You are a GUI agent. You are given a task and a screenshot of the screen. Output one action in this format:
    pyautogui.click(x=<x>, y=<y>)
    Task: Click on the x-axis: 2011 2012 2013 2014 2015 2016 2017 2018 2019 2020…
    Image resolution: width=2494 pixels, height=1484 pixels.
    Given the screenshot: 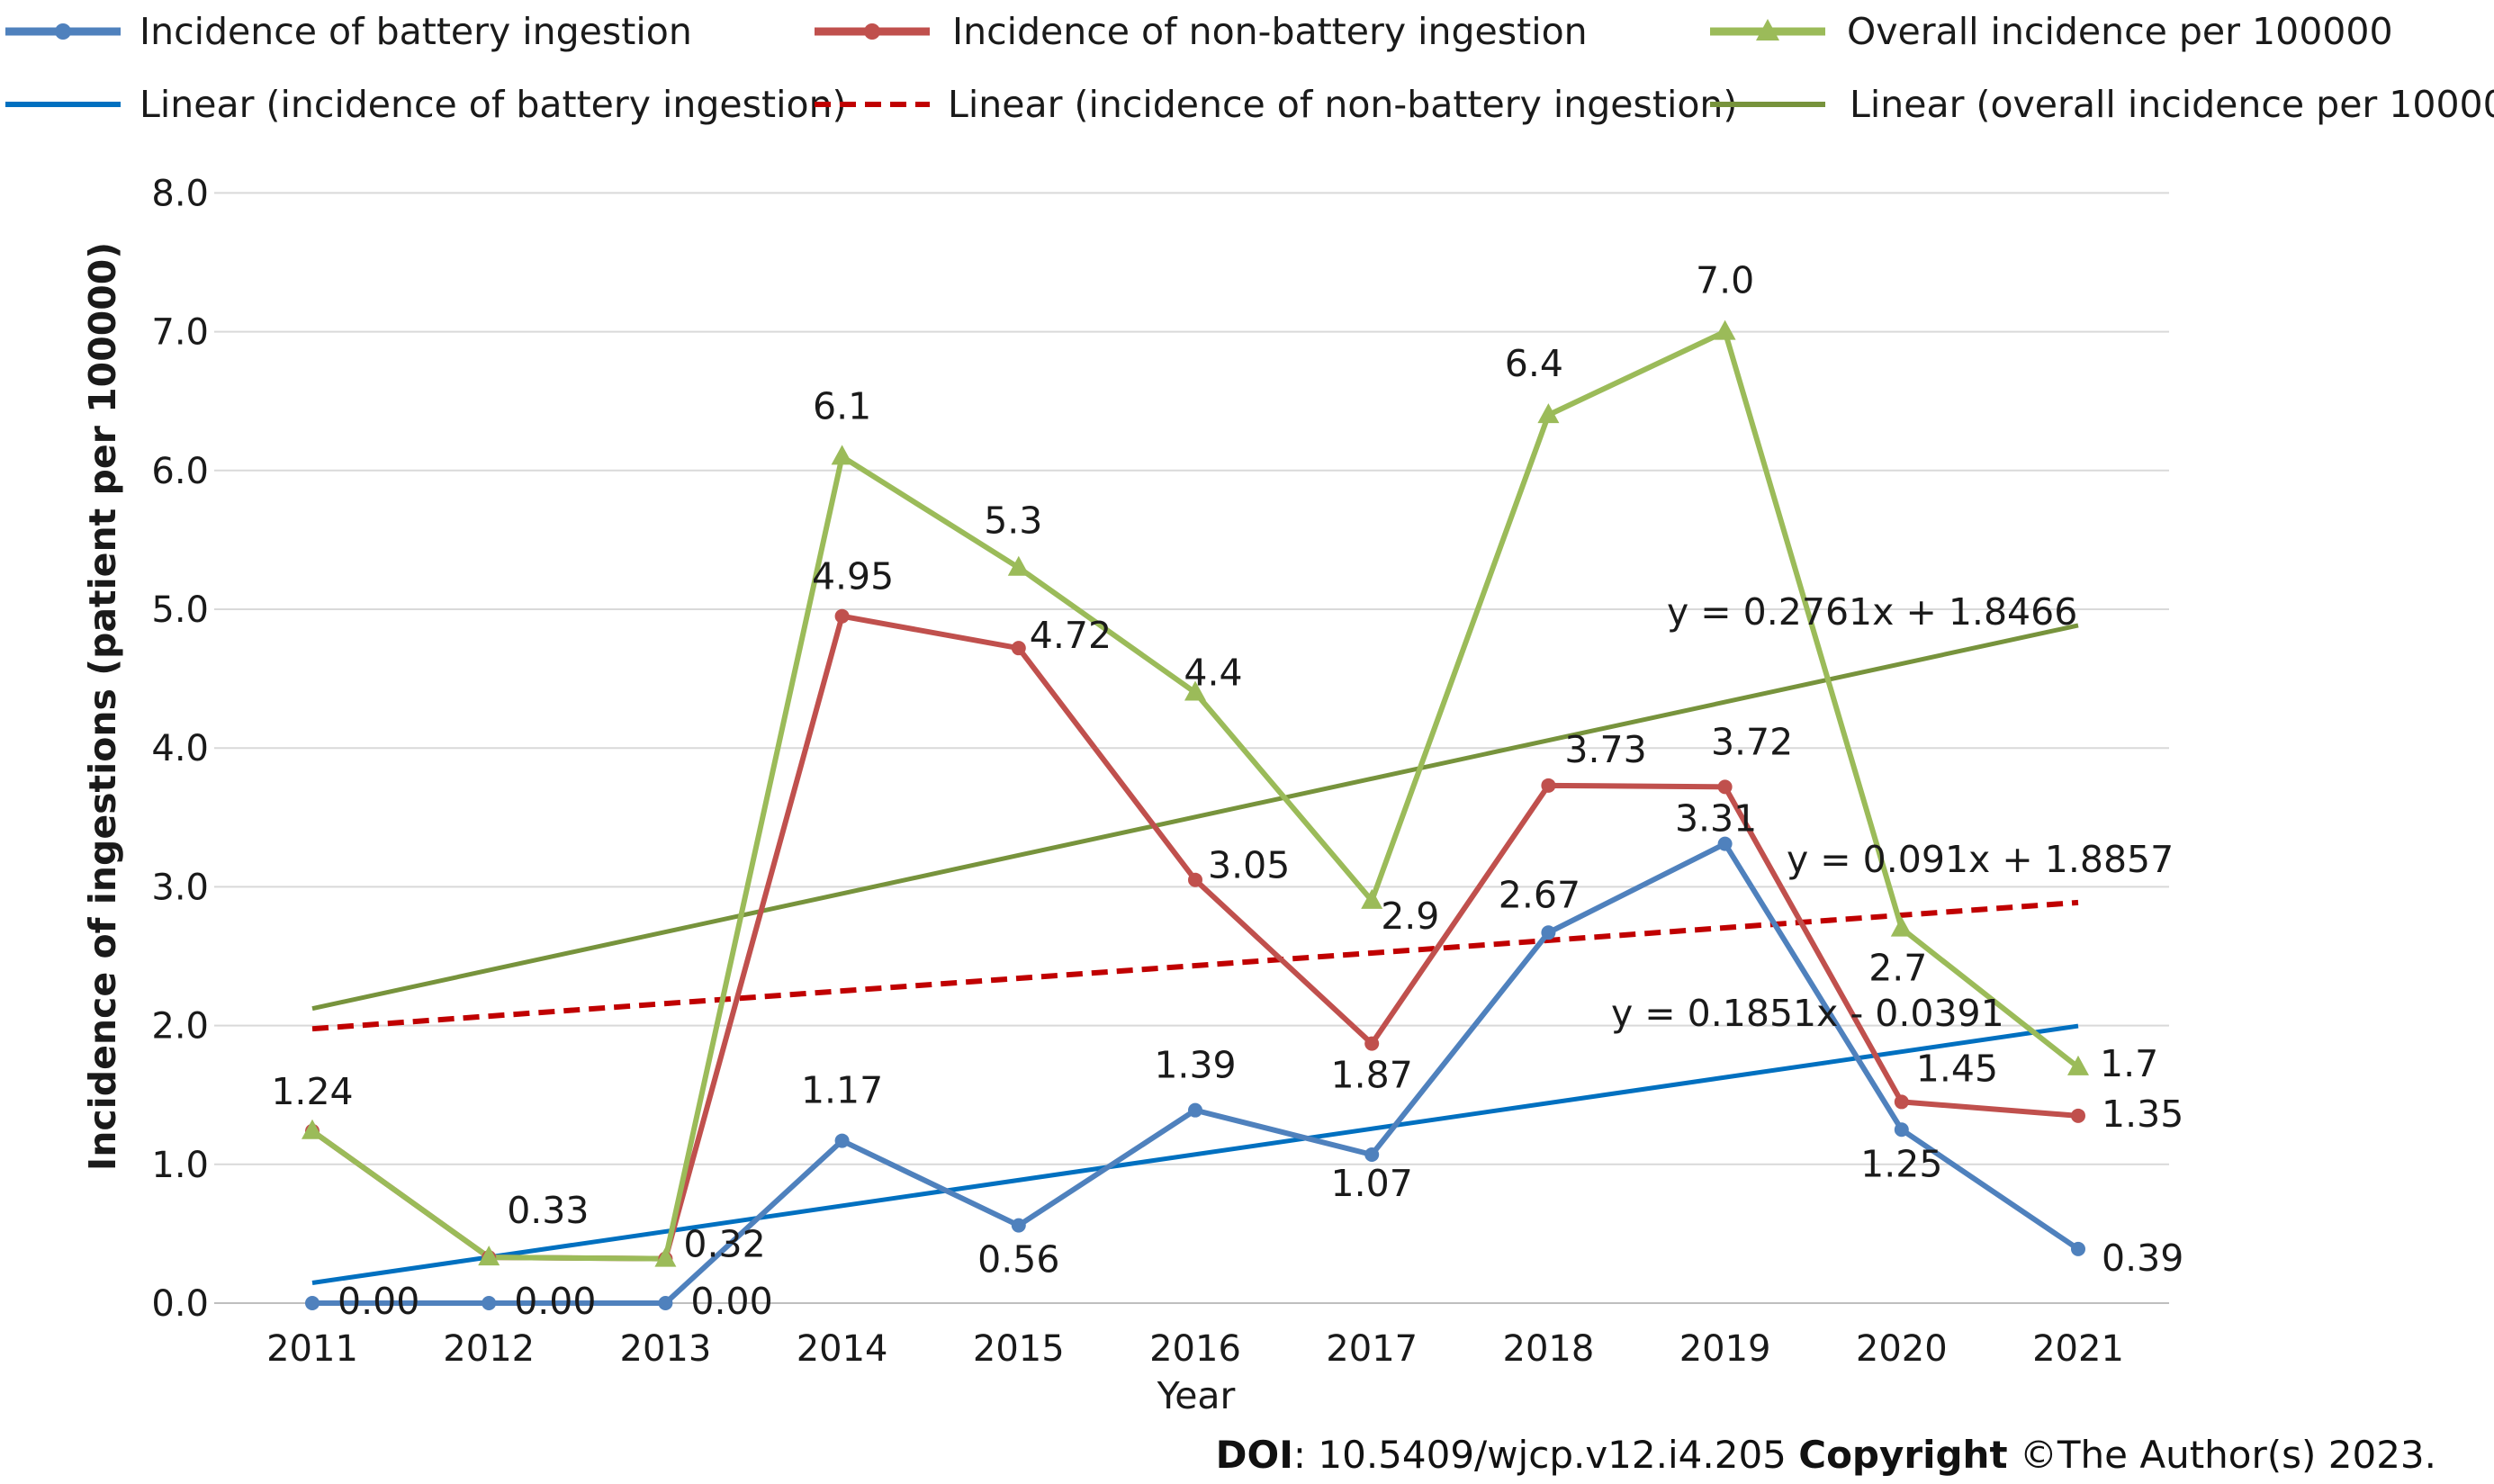 What is the action you would take?
    pyautogui.click(x=1191, y=1336)
    